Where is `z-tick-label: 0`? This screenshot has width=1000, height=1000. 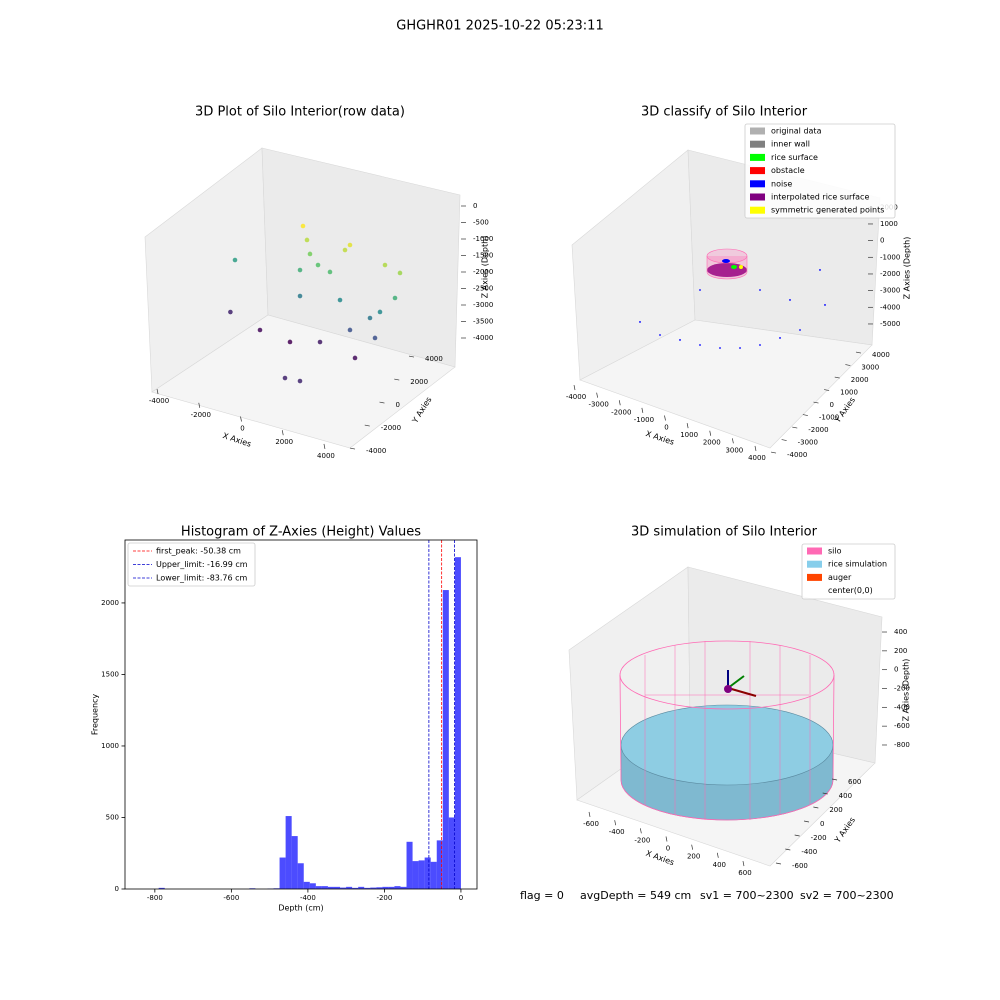 z-tick-label: 0 is located at coordinates (882, 241).